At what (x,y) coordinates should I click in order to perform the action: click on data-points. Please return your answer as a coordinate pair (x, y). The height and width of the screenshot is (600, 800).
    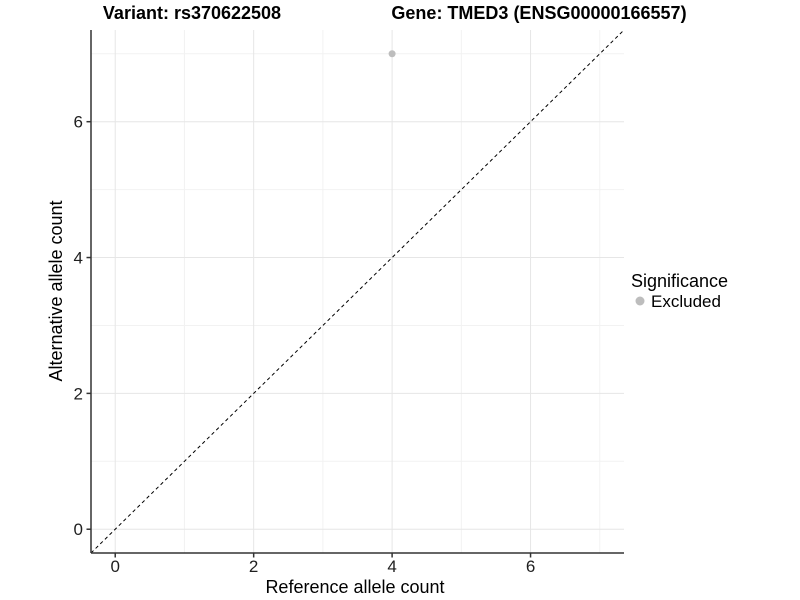
    Looking at the image, I should click on (392, 54).